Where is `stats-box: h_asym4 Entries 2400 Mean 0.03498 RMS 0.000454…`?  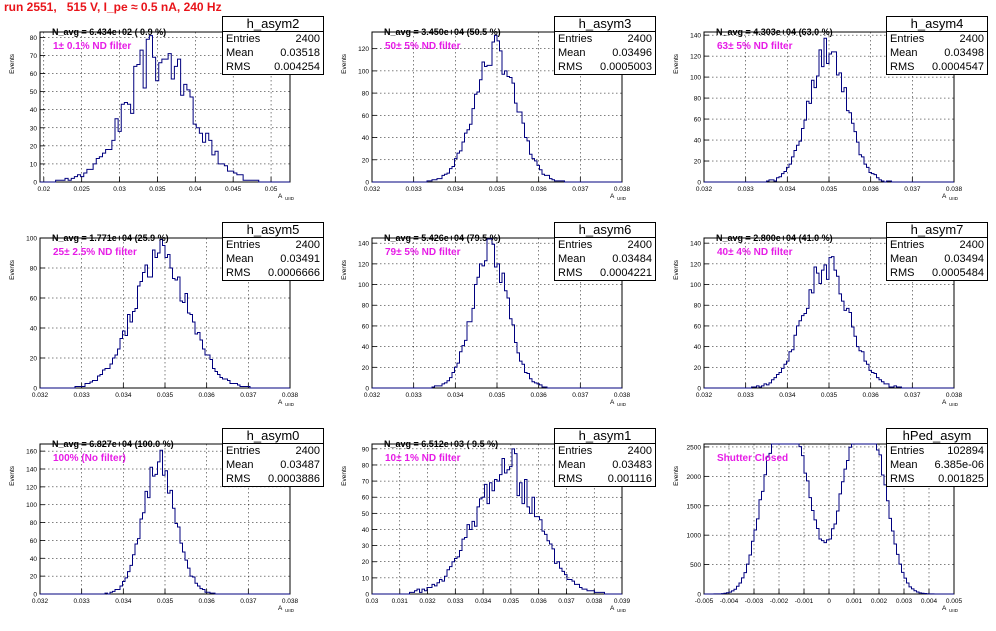
stats-box: h_asym4 Entries 2400 Mean 0.03498 RMS 0.000454… is located at coordinates (937, 45).